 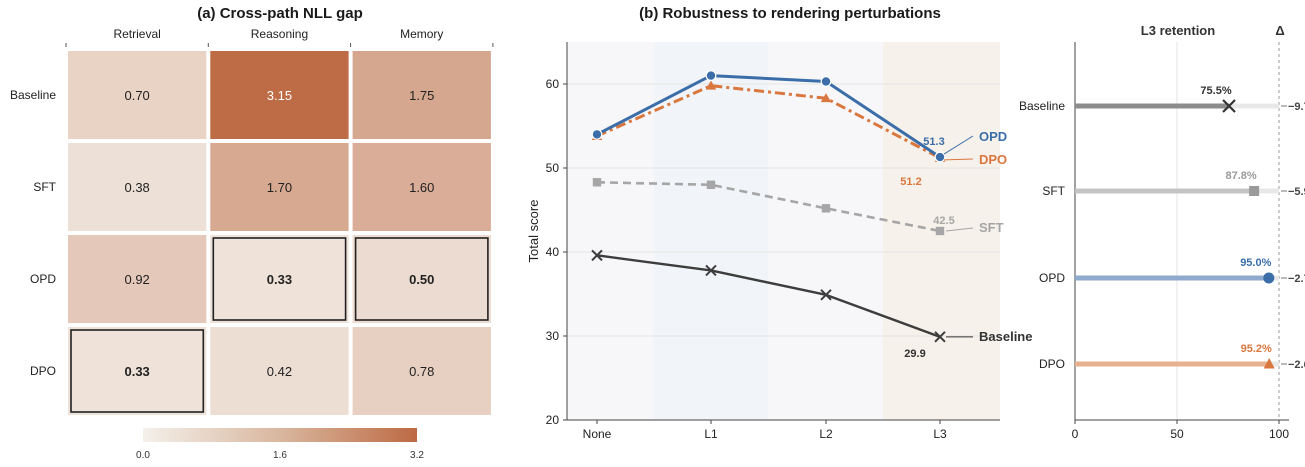 I want to click on panel-a-title: (a) Cross-path NLL gap, so click(x=280, y=13).